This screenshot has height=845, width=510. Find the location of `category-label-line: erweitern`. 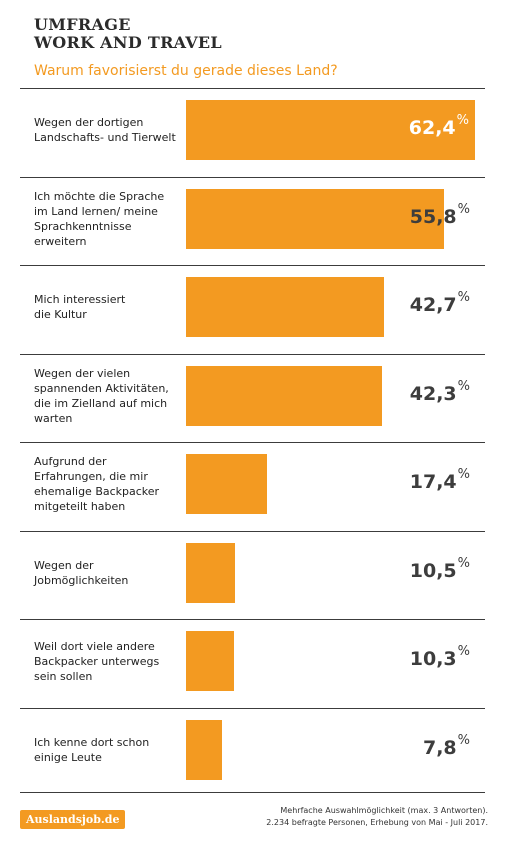

category-label-line: erweitern is located at coordinates (60, 241).